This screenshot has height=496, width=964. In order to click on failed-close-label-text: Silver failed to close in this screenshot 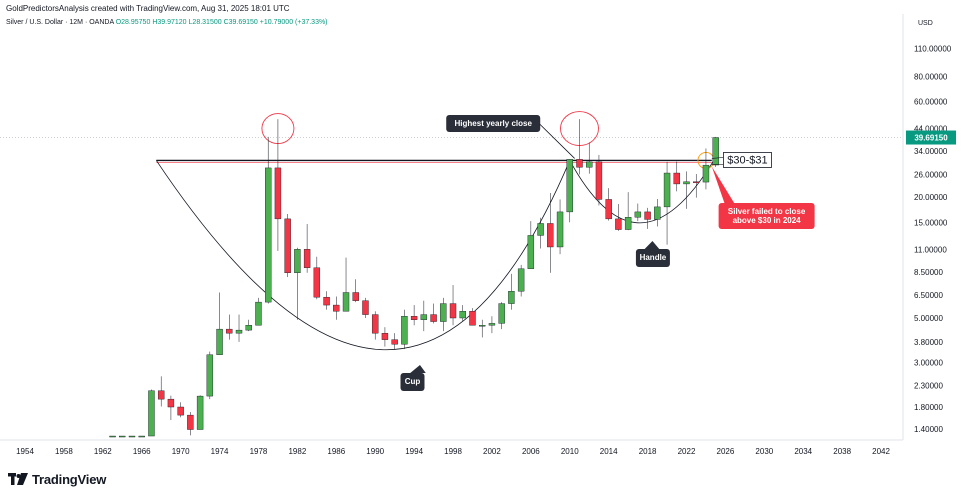, I will do `click(767, 211)`.